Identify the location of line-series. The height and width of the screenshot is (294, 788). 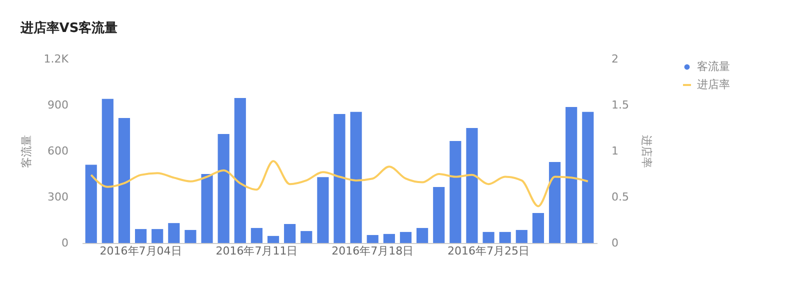
(339, 184).